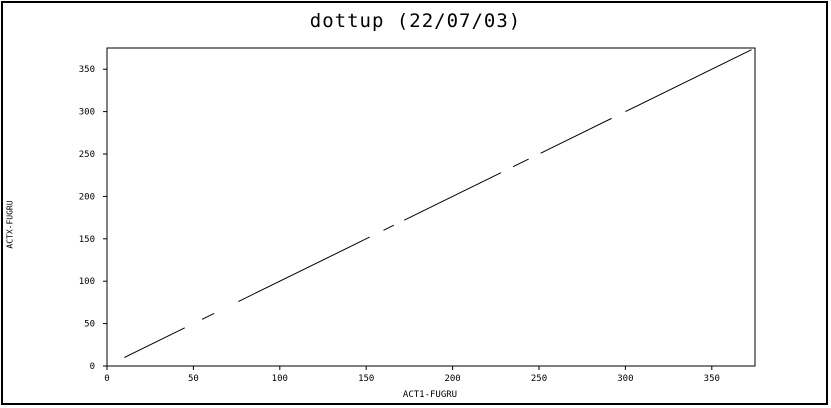  I want to click on y-tick-label: 250, so click(87, 155).